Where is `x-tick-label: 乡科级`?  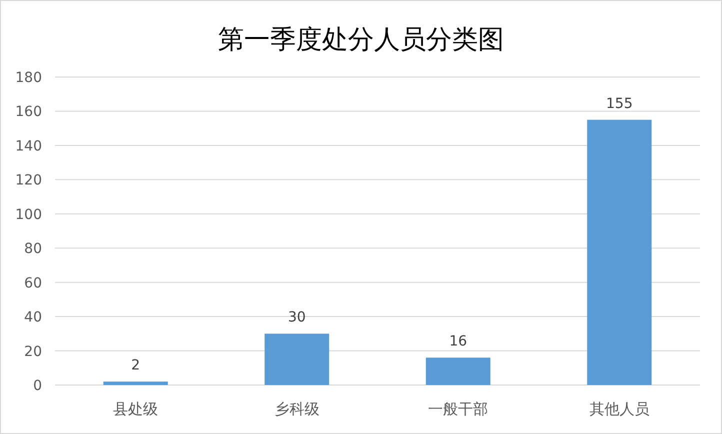 x-tick-label: 乡科级 is located at coordinates (297, 409).